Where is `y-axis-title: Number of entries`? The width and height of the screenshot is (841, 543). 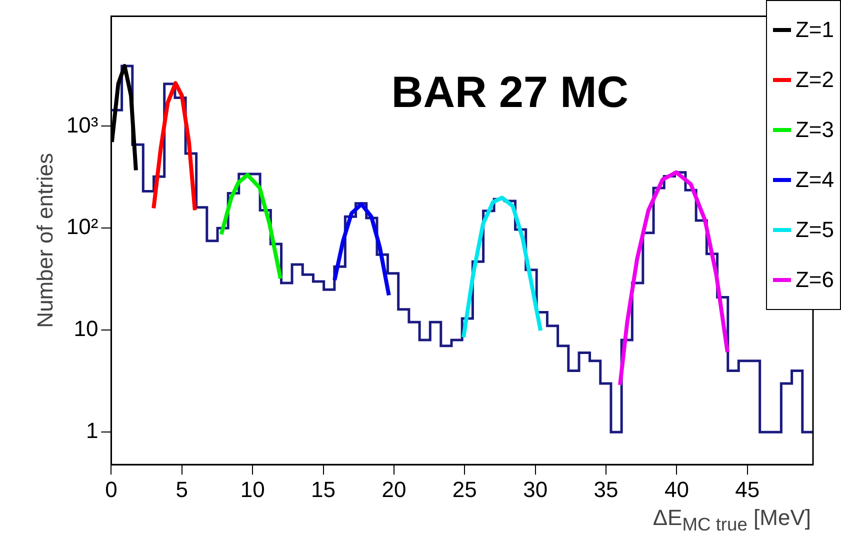
y-axis-title: Number of entries is located at coordinates (45, 240).